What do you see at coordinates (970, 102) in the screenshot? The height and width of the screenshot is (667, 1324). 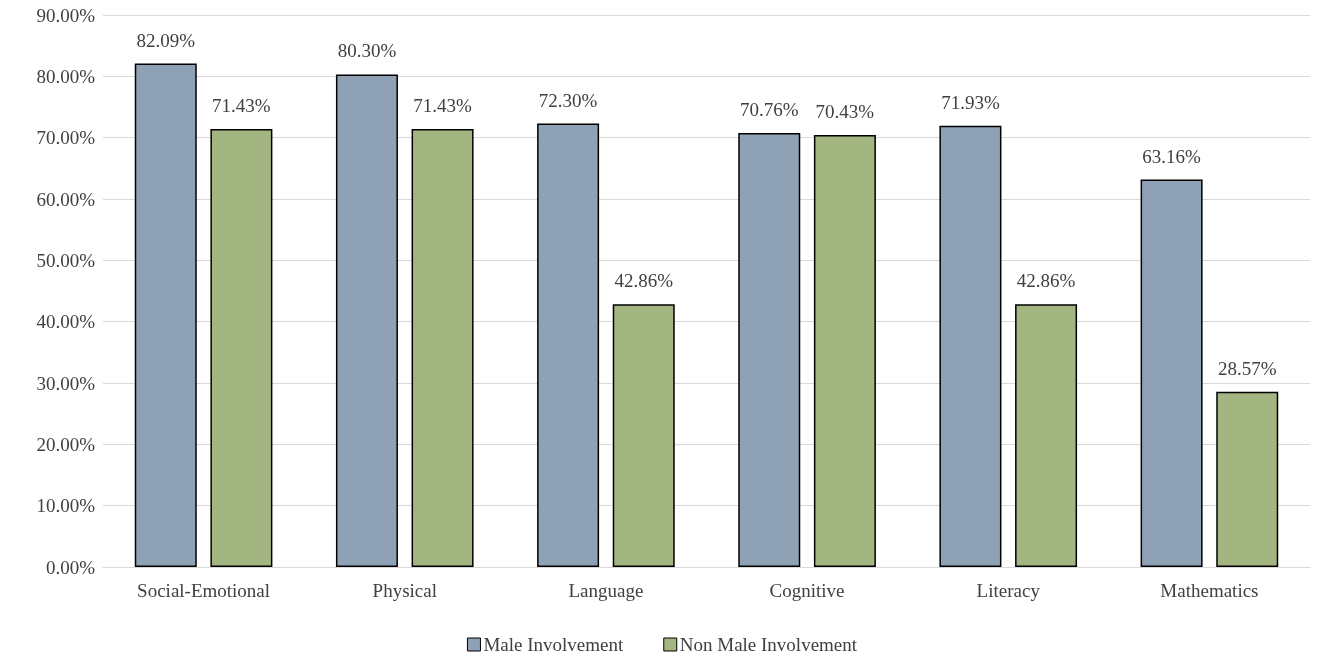 I see `data-label: 71.93%` at bounding box center [970, 102].